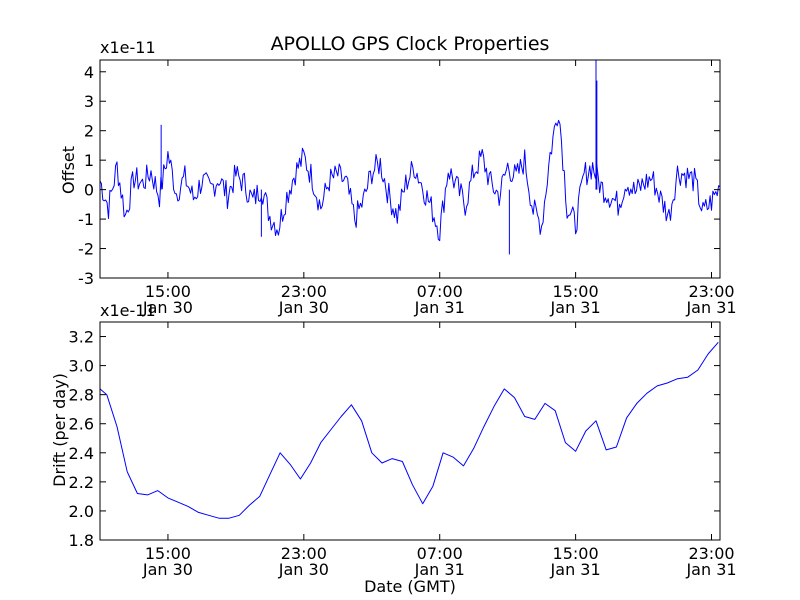 The width and height of the screenshot is (800, 600). I want to click on y-tick-label: 1.8, so click(81, 540).